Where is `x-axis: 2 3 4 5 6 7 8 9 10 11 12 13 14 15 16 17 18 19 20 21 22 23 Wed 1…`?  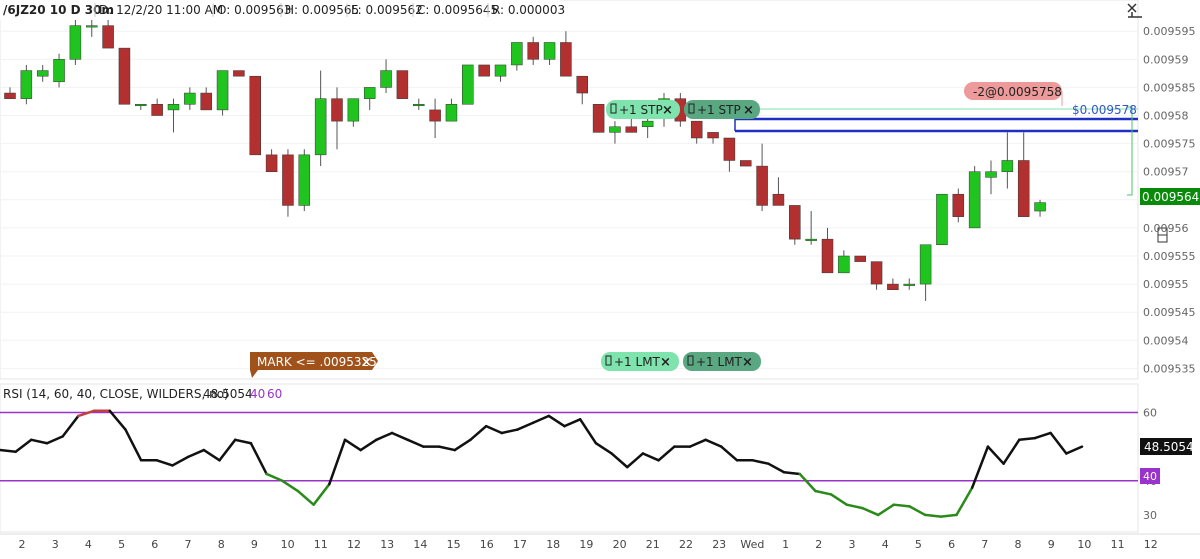 x-axis: 2 3 4 5 6 7 8 9 10 11 12 13 14 15 16 17 18 19 20 21 22 23 Wed 1… is located at coordinates (588, 544).